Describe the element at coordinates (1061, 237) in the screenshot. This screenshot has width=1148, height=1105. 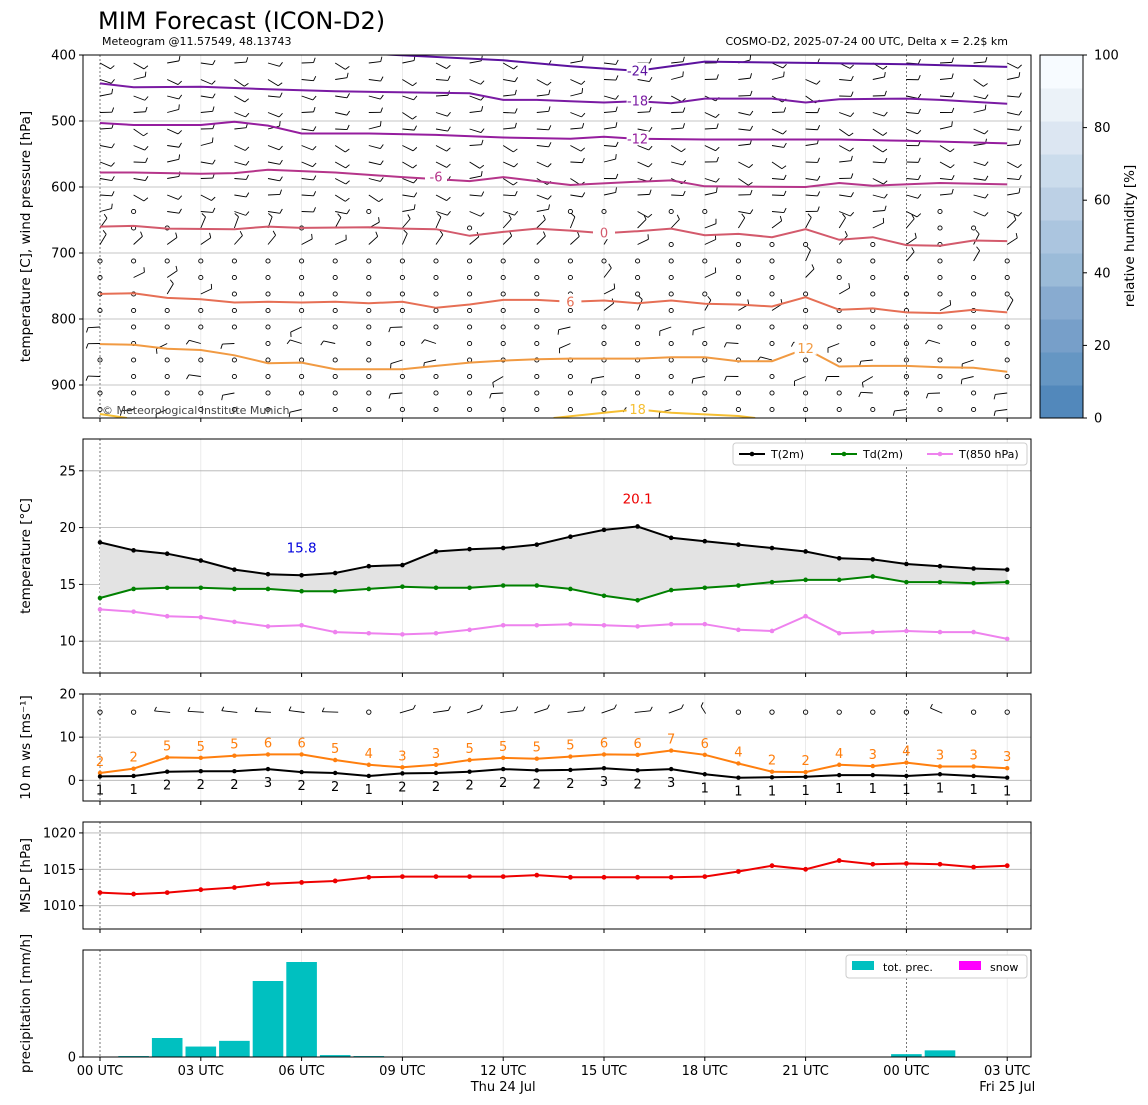
I see `colorbar-band` at that location.